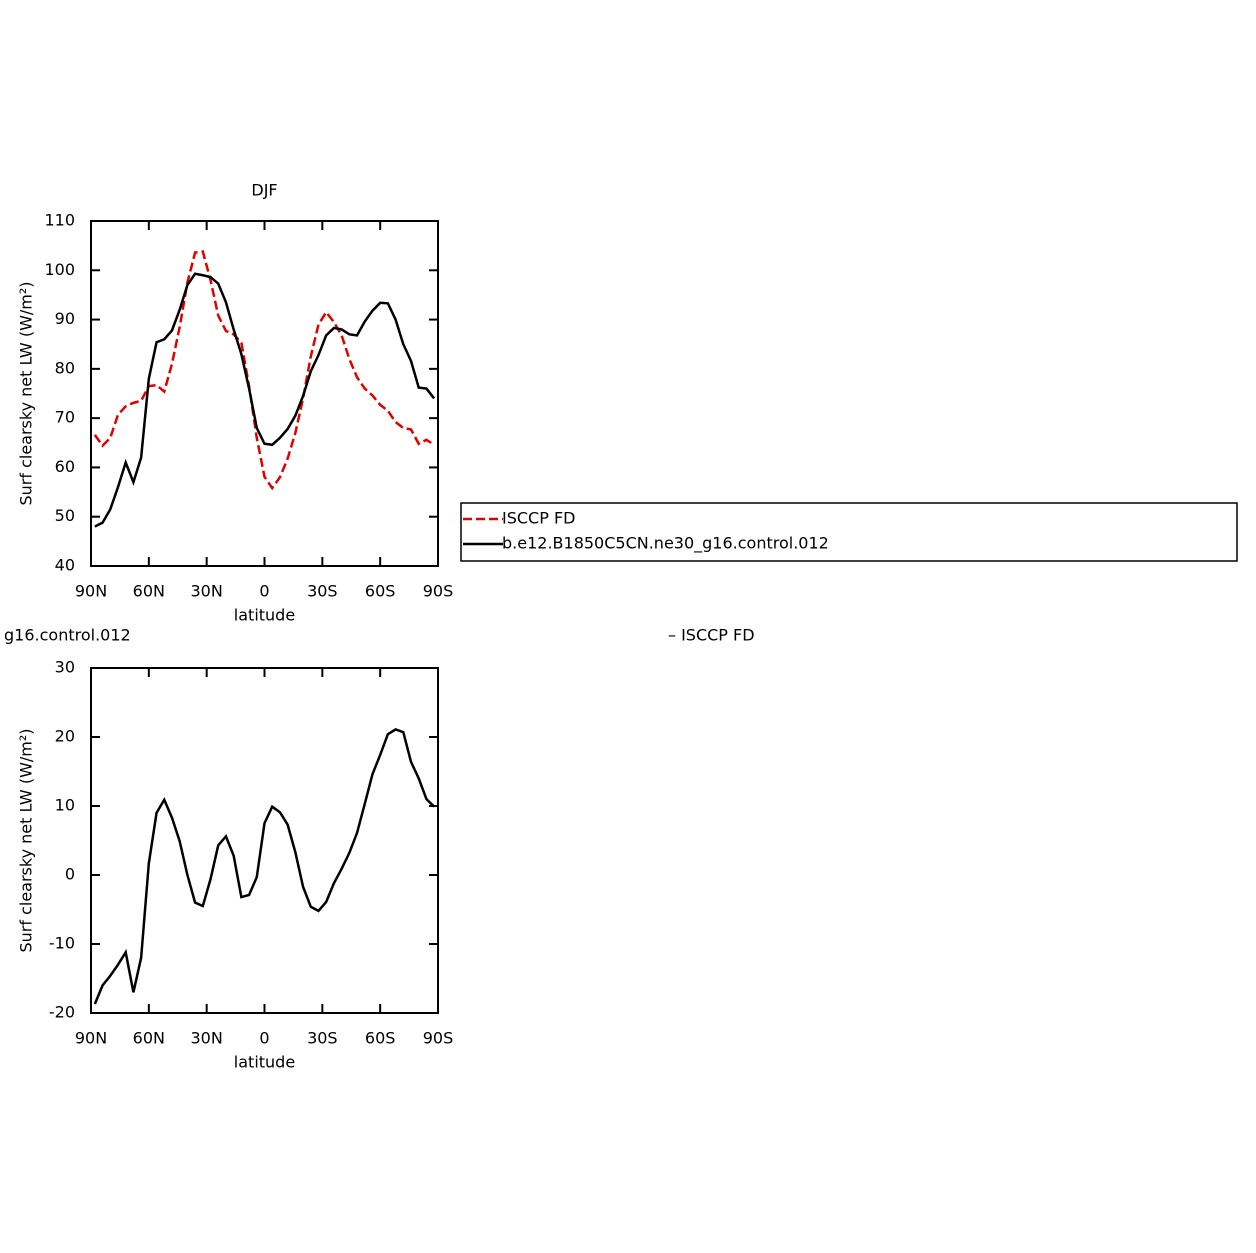  I want to click on chart-title-right: – ISCCP FD, so click(711, 635).